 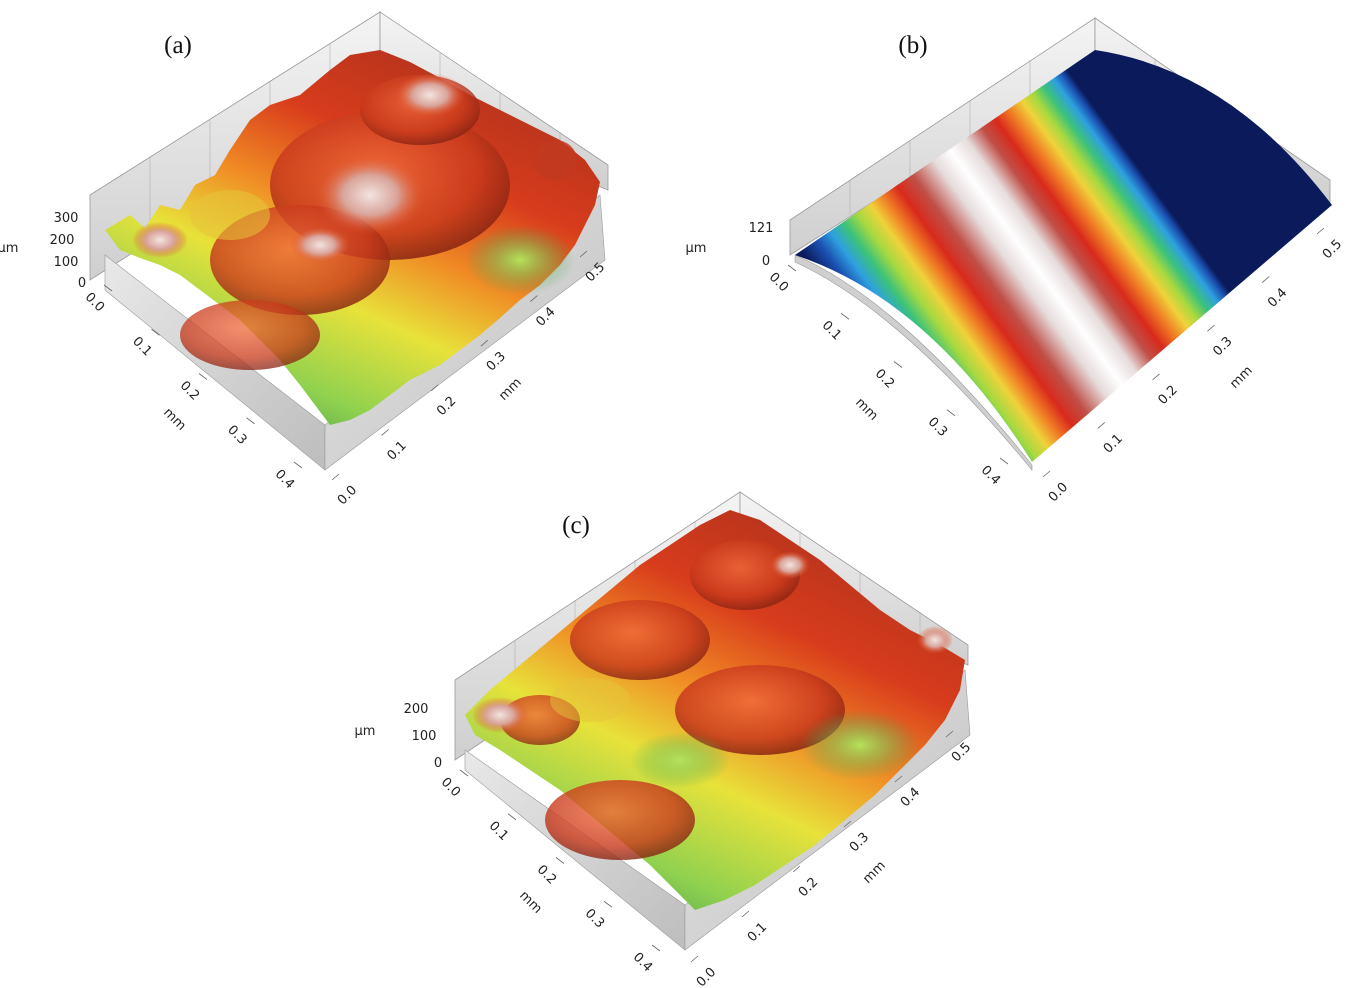 What do you see at coordinates (913, 362) in the screenshot?
I see `front-wall-left` at bounding box center [913, 362].